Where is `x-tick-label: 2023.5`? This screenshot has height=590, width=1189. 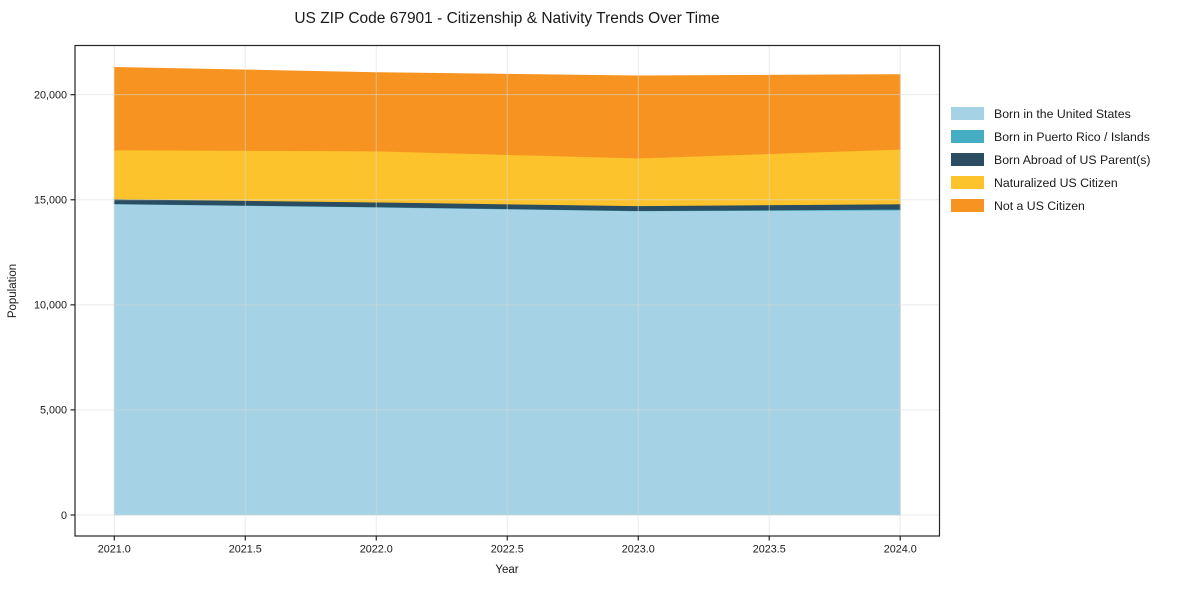 x-tick-label: 2023.5 is located at coordinates (769, 550).